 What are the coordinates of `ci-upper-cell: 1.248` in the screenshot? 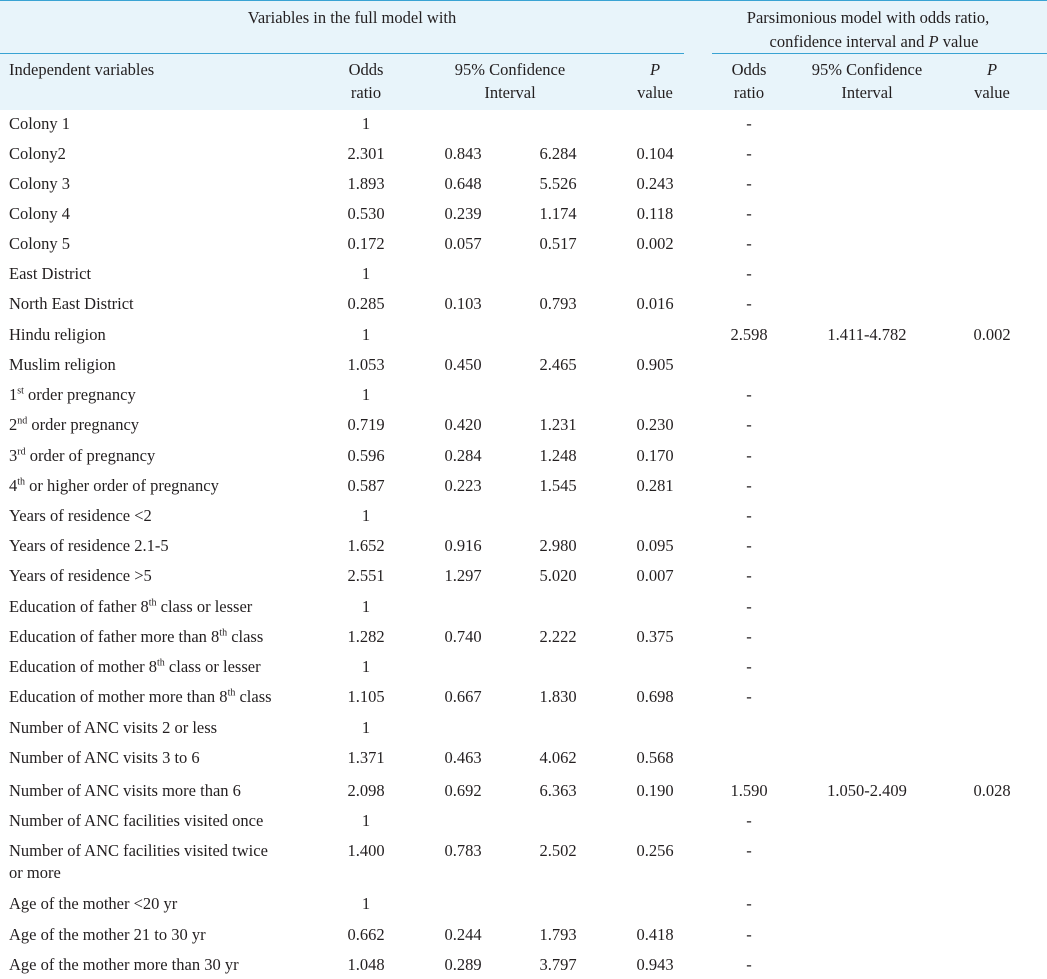 It's located at (558, 455).